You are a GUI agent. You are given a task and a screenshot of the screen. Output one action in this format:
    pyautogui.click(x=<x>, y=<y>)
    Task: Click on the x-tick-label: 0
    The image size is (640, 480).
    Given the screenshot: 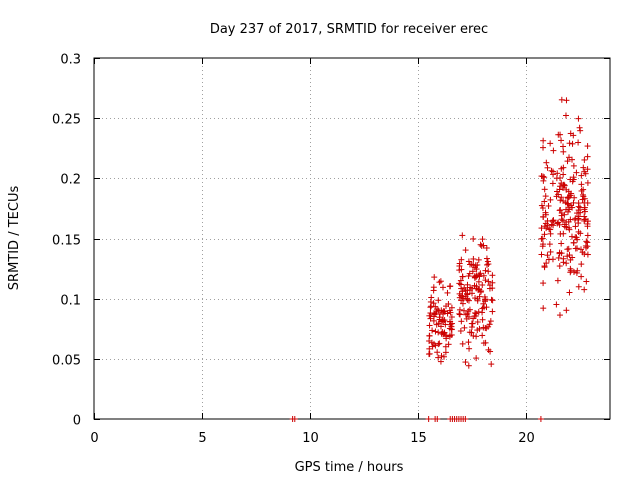 What is the action you would take?
    pyautogui.click(x=94, y=438)
    